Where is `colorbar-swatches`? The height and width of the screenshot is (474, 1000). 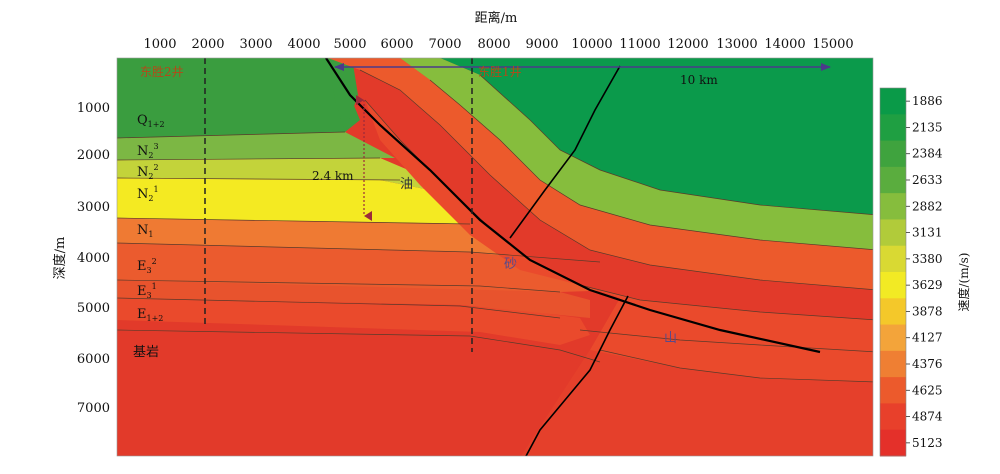
colorbar-swatches is located at coordinates (893, 272).